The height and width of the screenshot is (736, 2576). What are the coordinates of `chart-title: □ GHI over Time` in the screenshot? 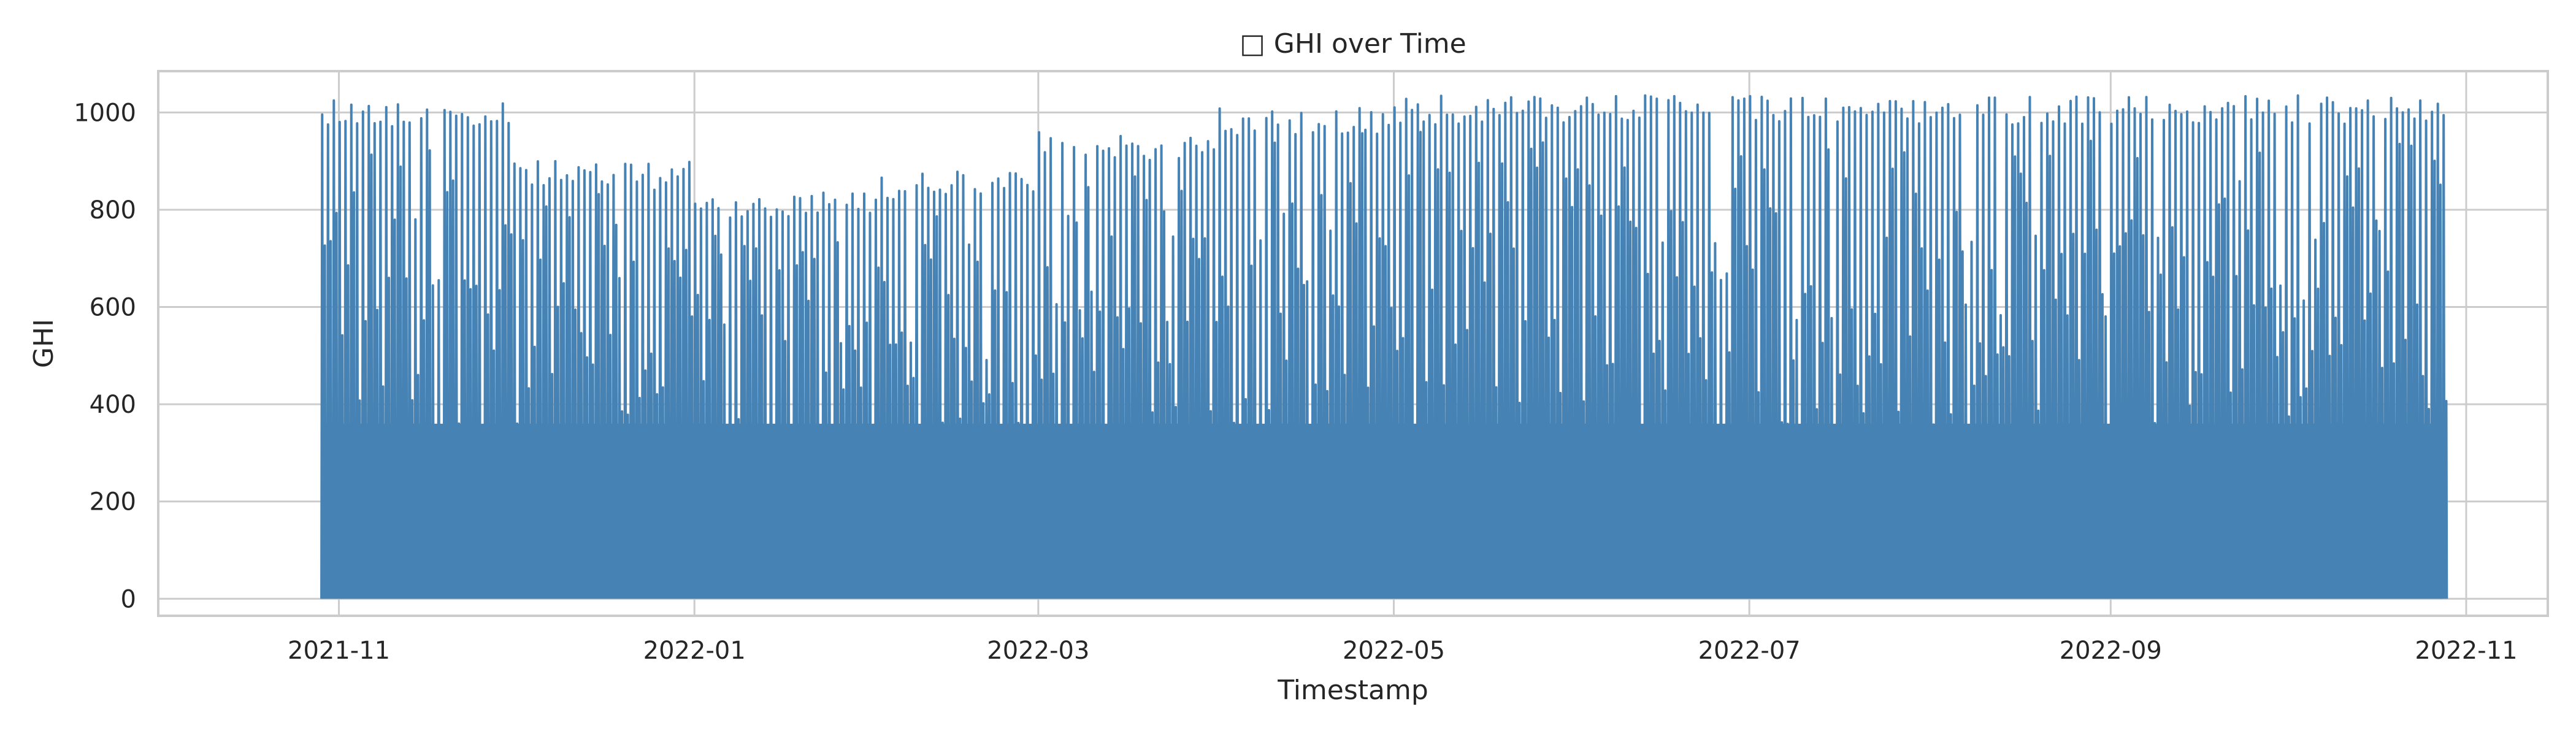 It's located at (1353, 43).